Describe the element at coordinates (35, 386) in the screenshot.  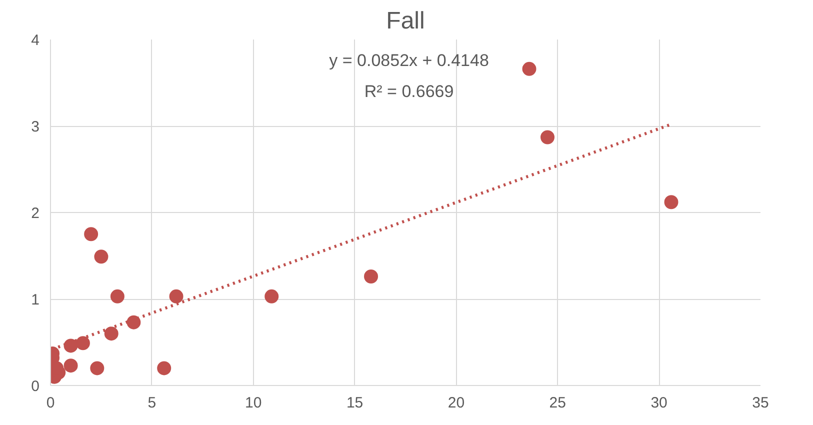
I see `y-tick-label: 0` at that location.